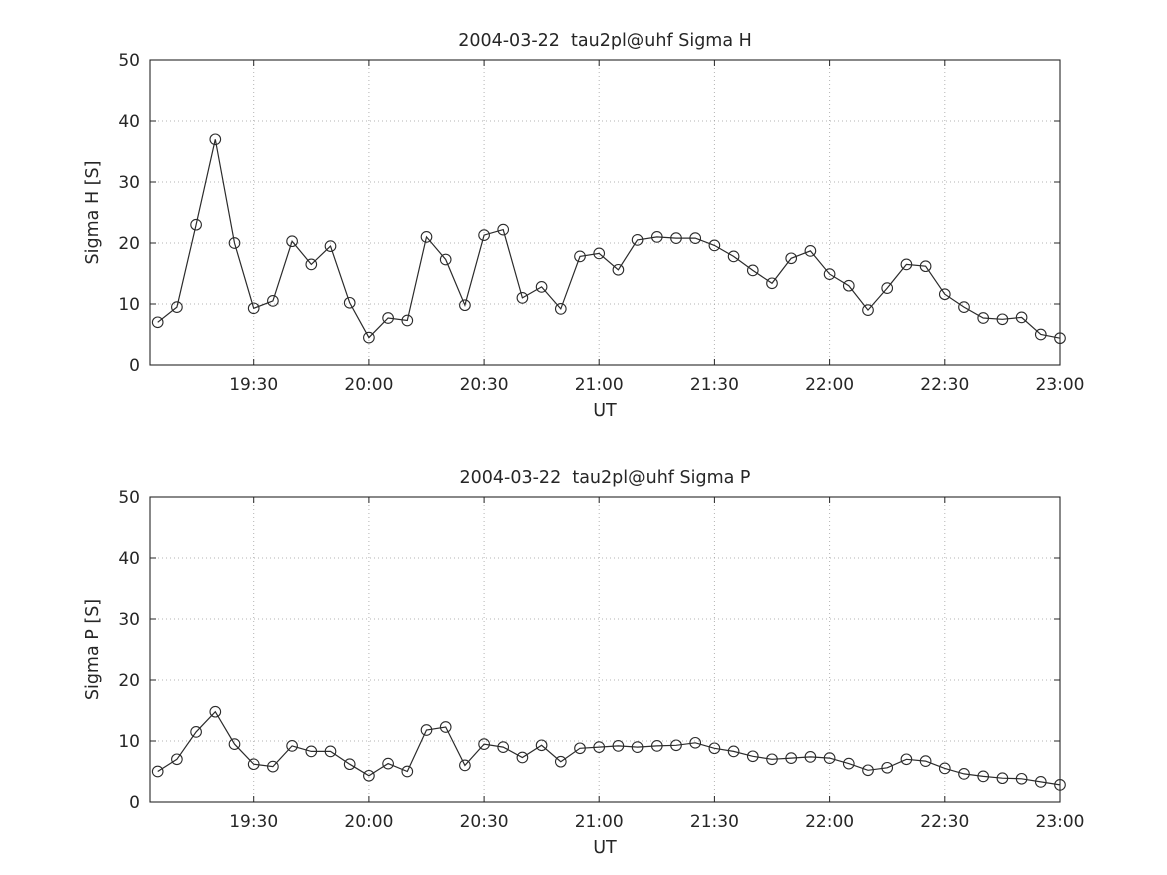 This screenshot has width=1167, height=875. I want to click on y-tick-label: 0, so click(134, 366).